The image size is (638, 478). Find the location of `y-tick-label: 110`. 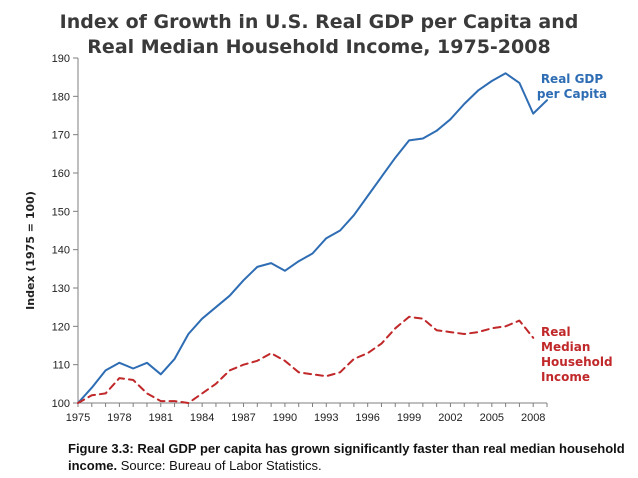

y-tick-label: 110 is located at coordinates (61, 366).